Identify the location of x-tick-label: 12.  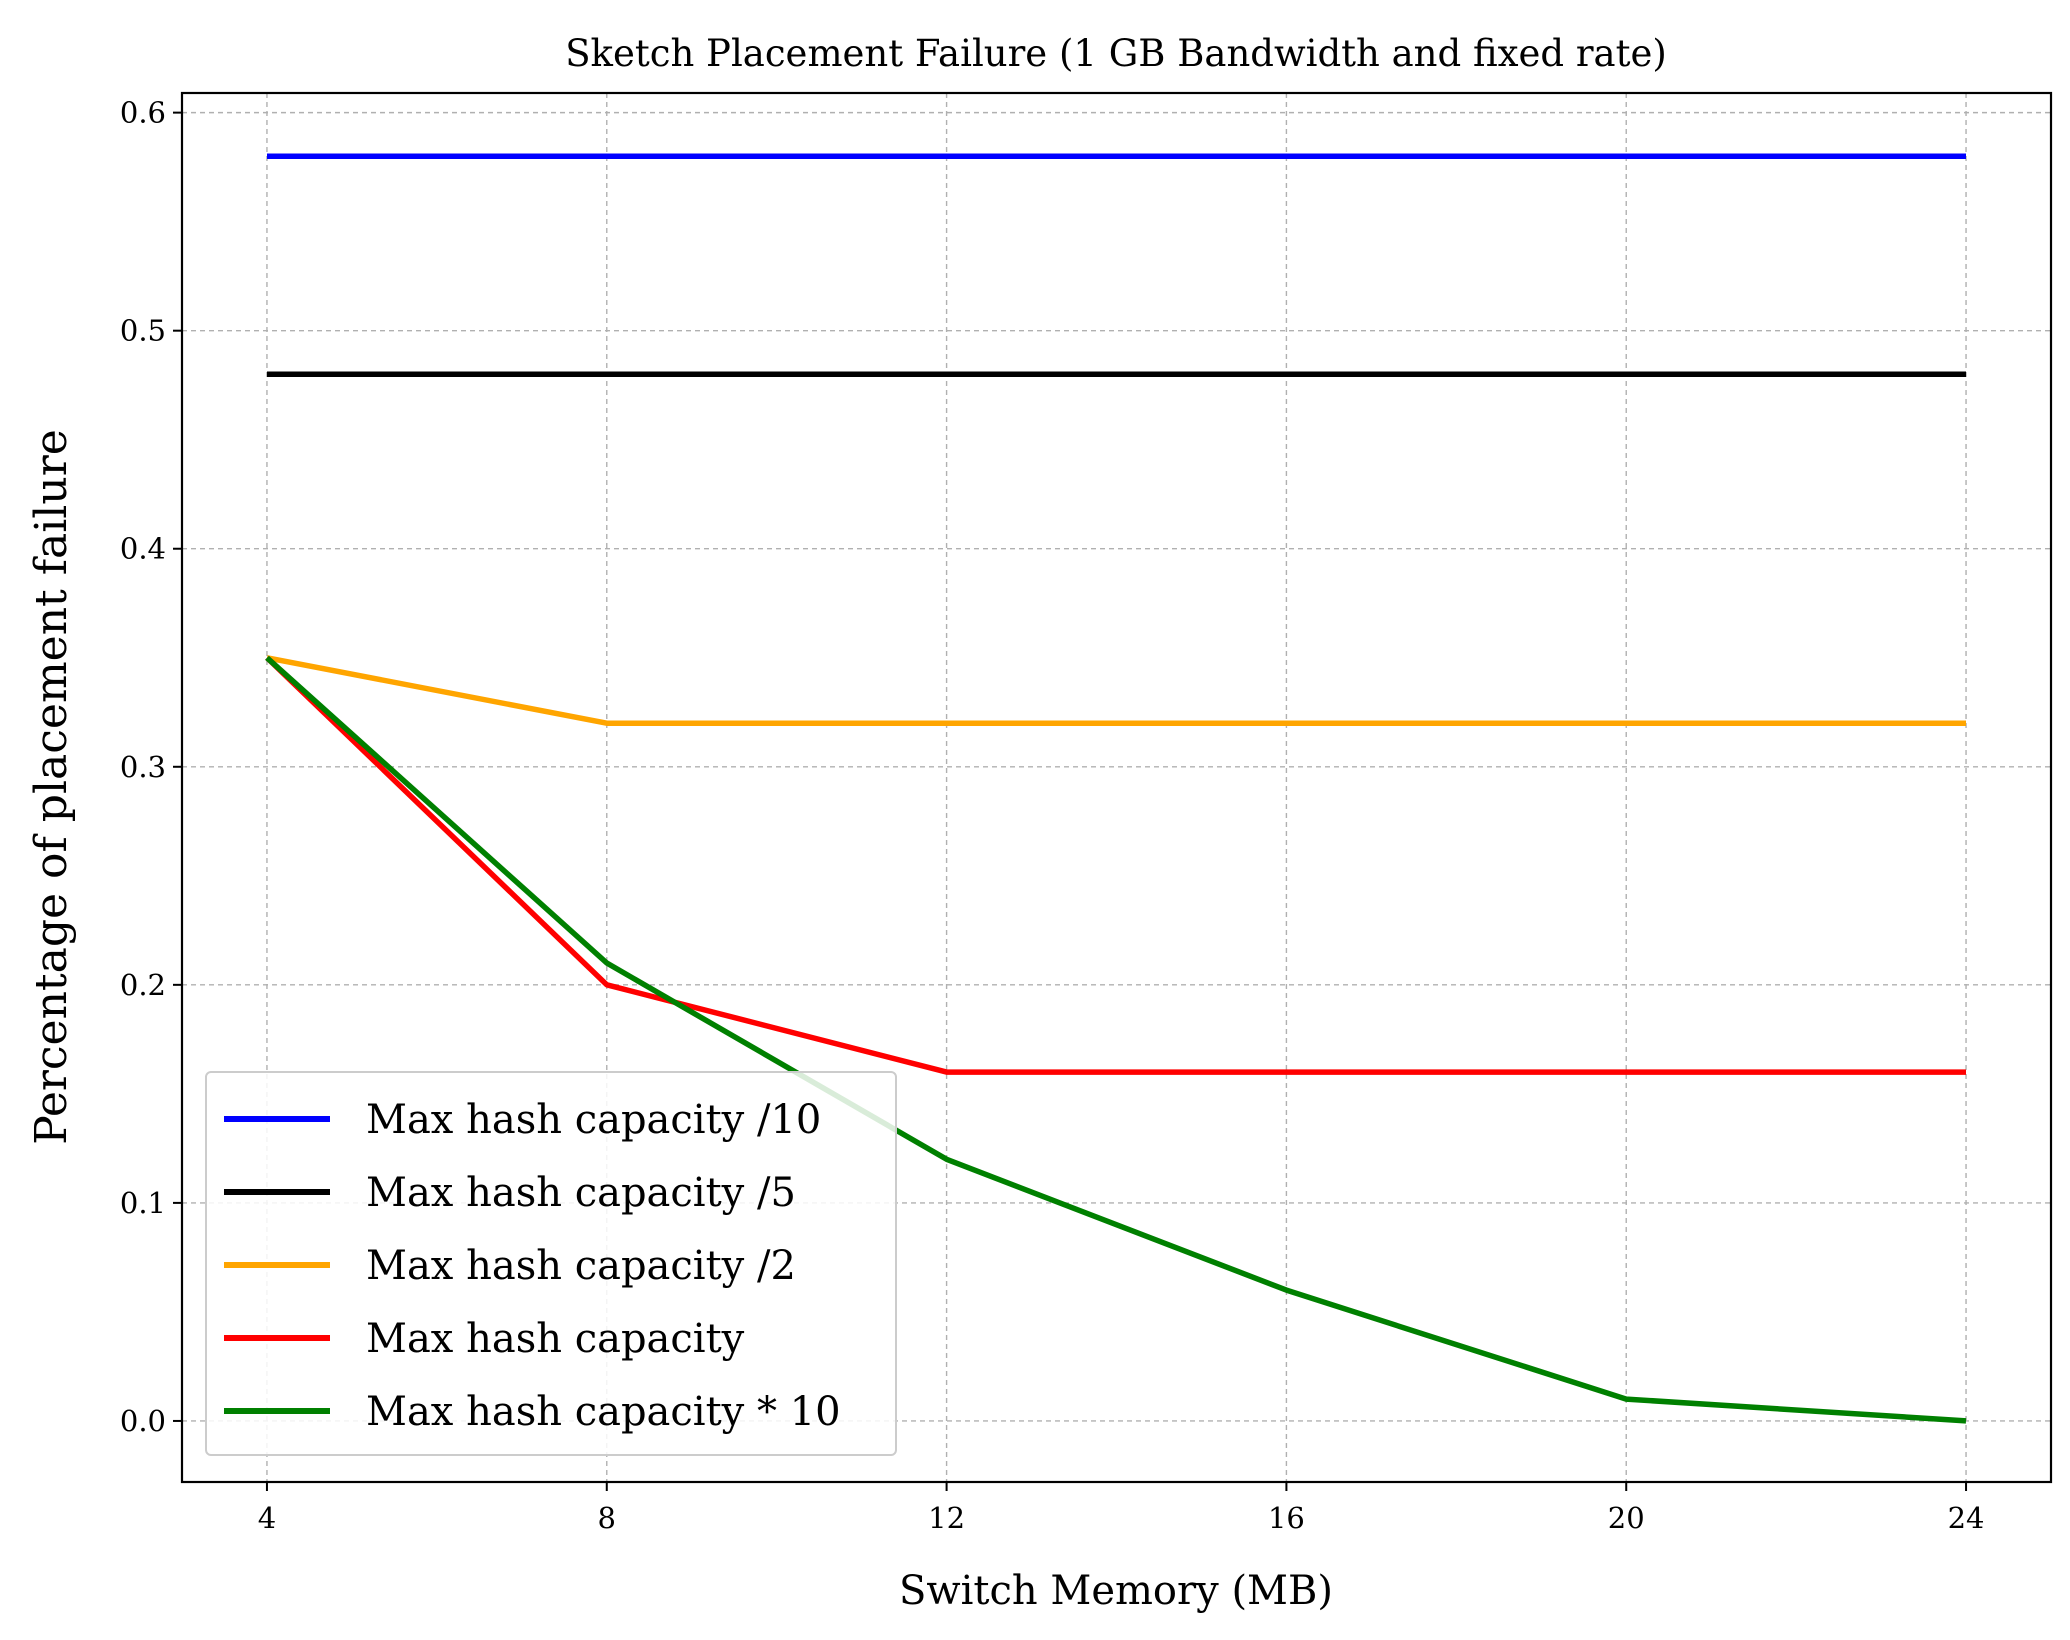
(946, 1518).